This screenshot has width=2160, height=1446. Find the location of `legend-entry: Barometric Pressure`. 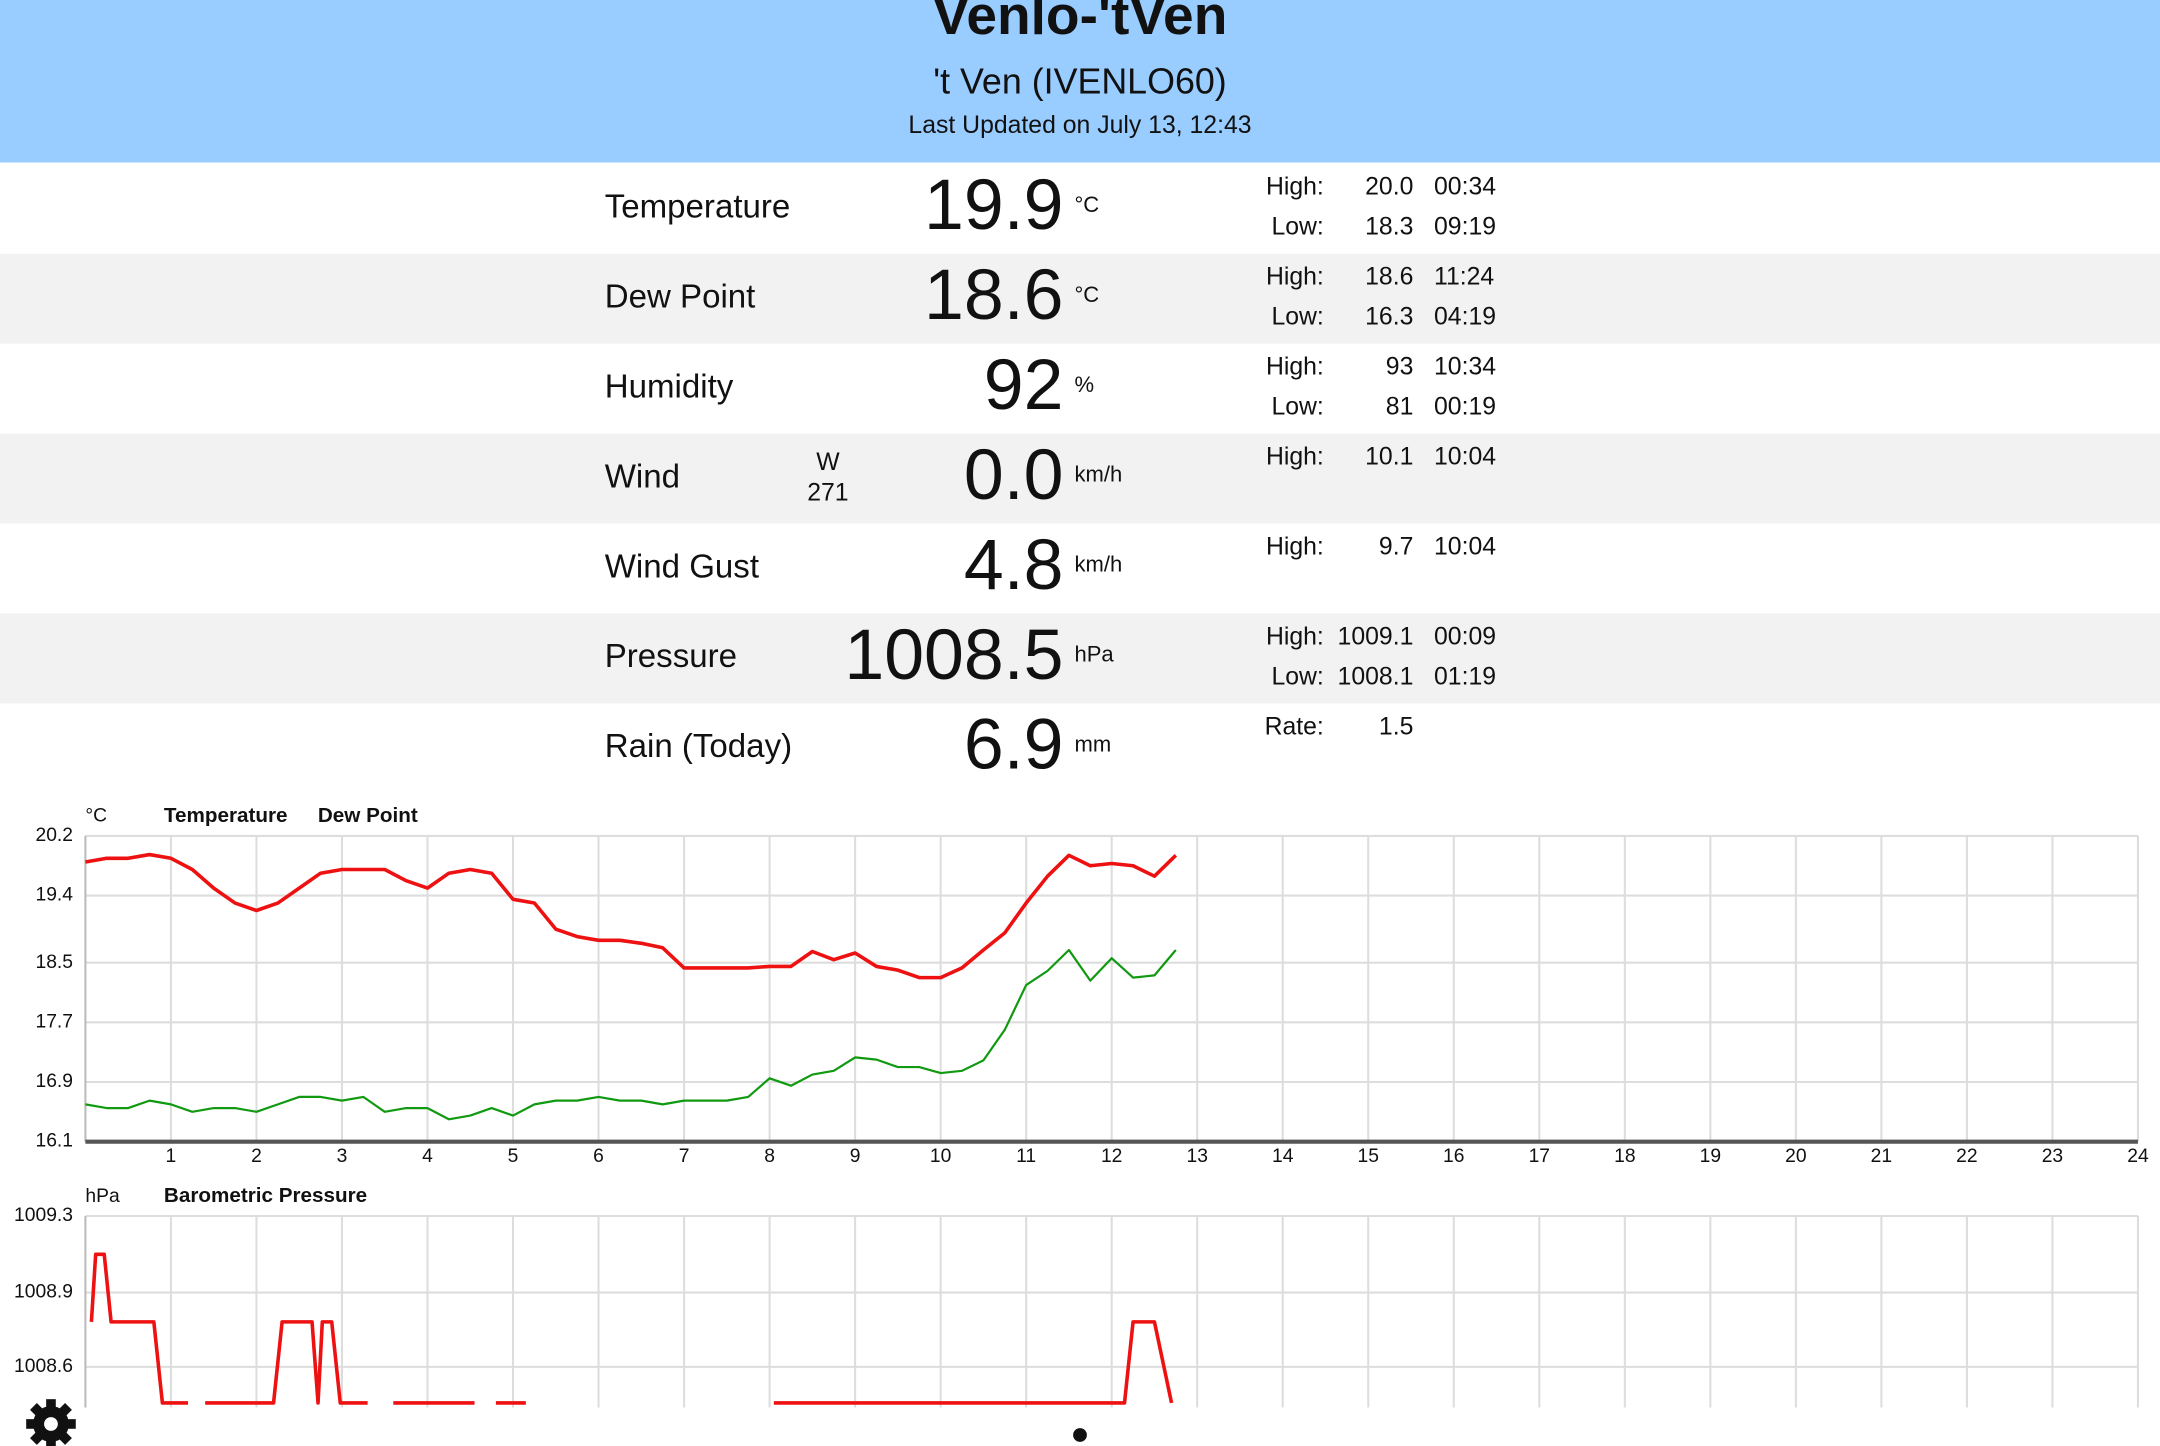

legend-entry: Barometric Pressure is located at coordinates (265, 1195).